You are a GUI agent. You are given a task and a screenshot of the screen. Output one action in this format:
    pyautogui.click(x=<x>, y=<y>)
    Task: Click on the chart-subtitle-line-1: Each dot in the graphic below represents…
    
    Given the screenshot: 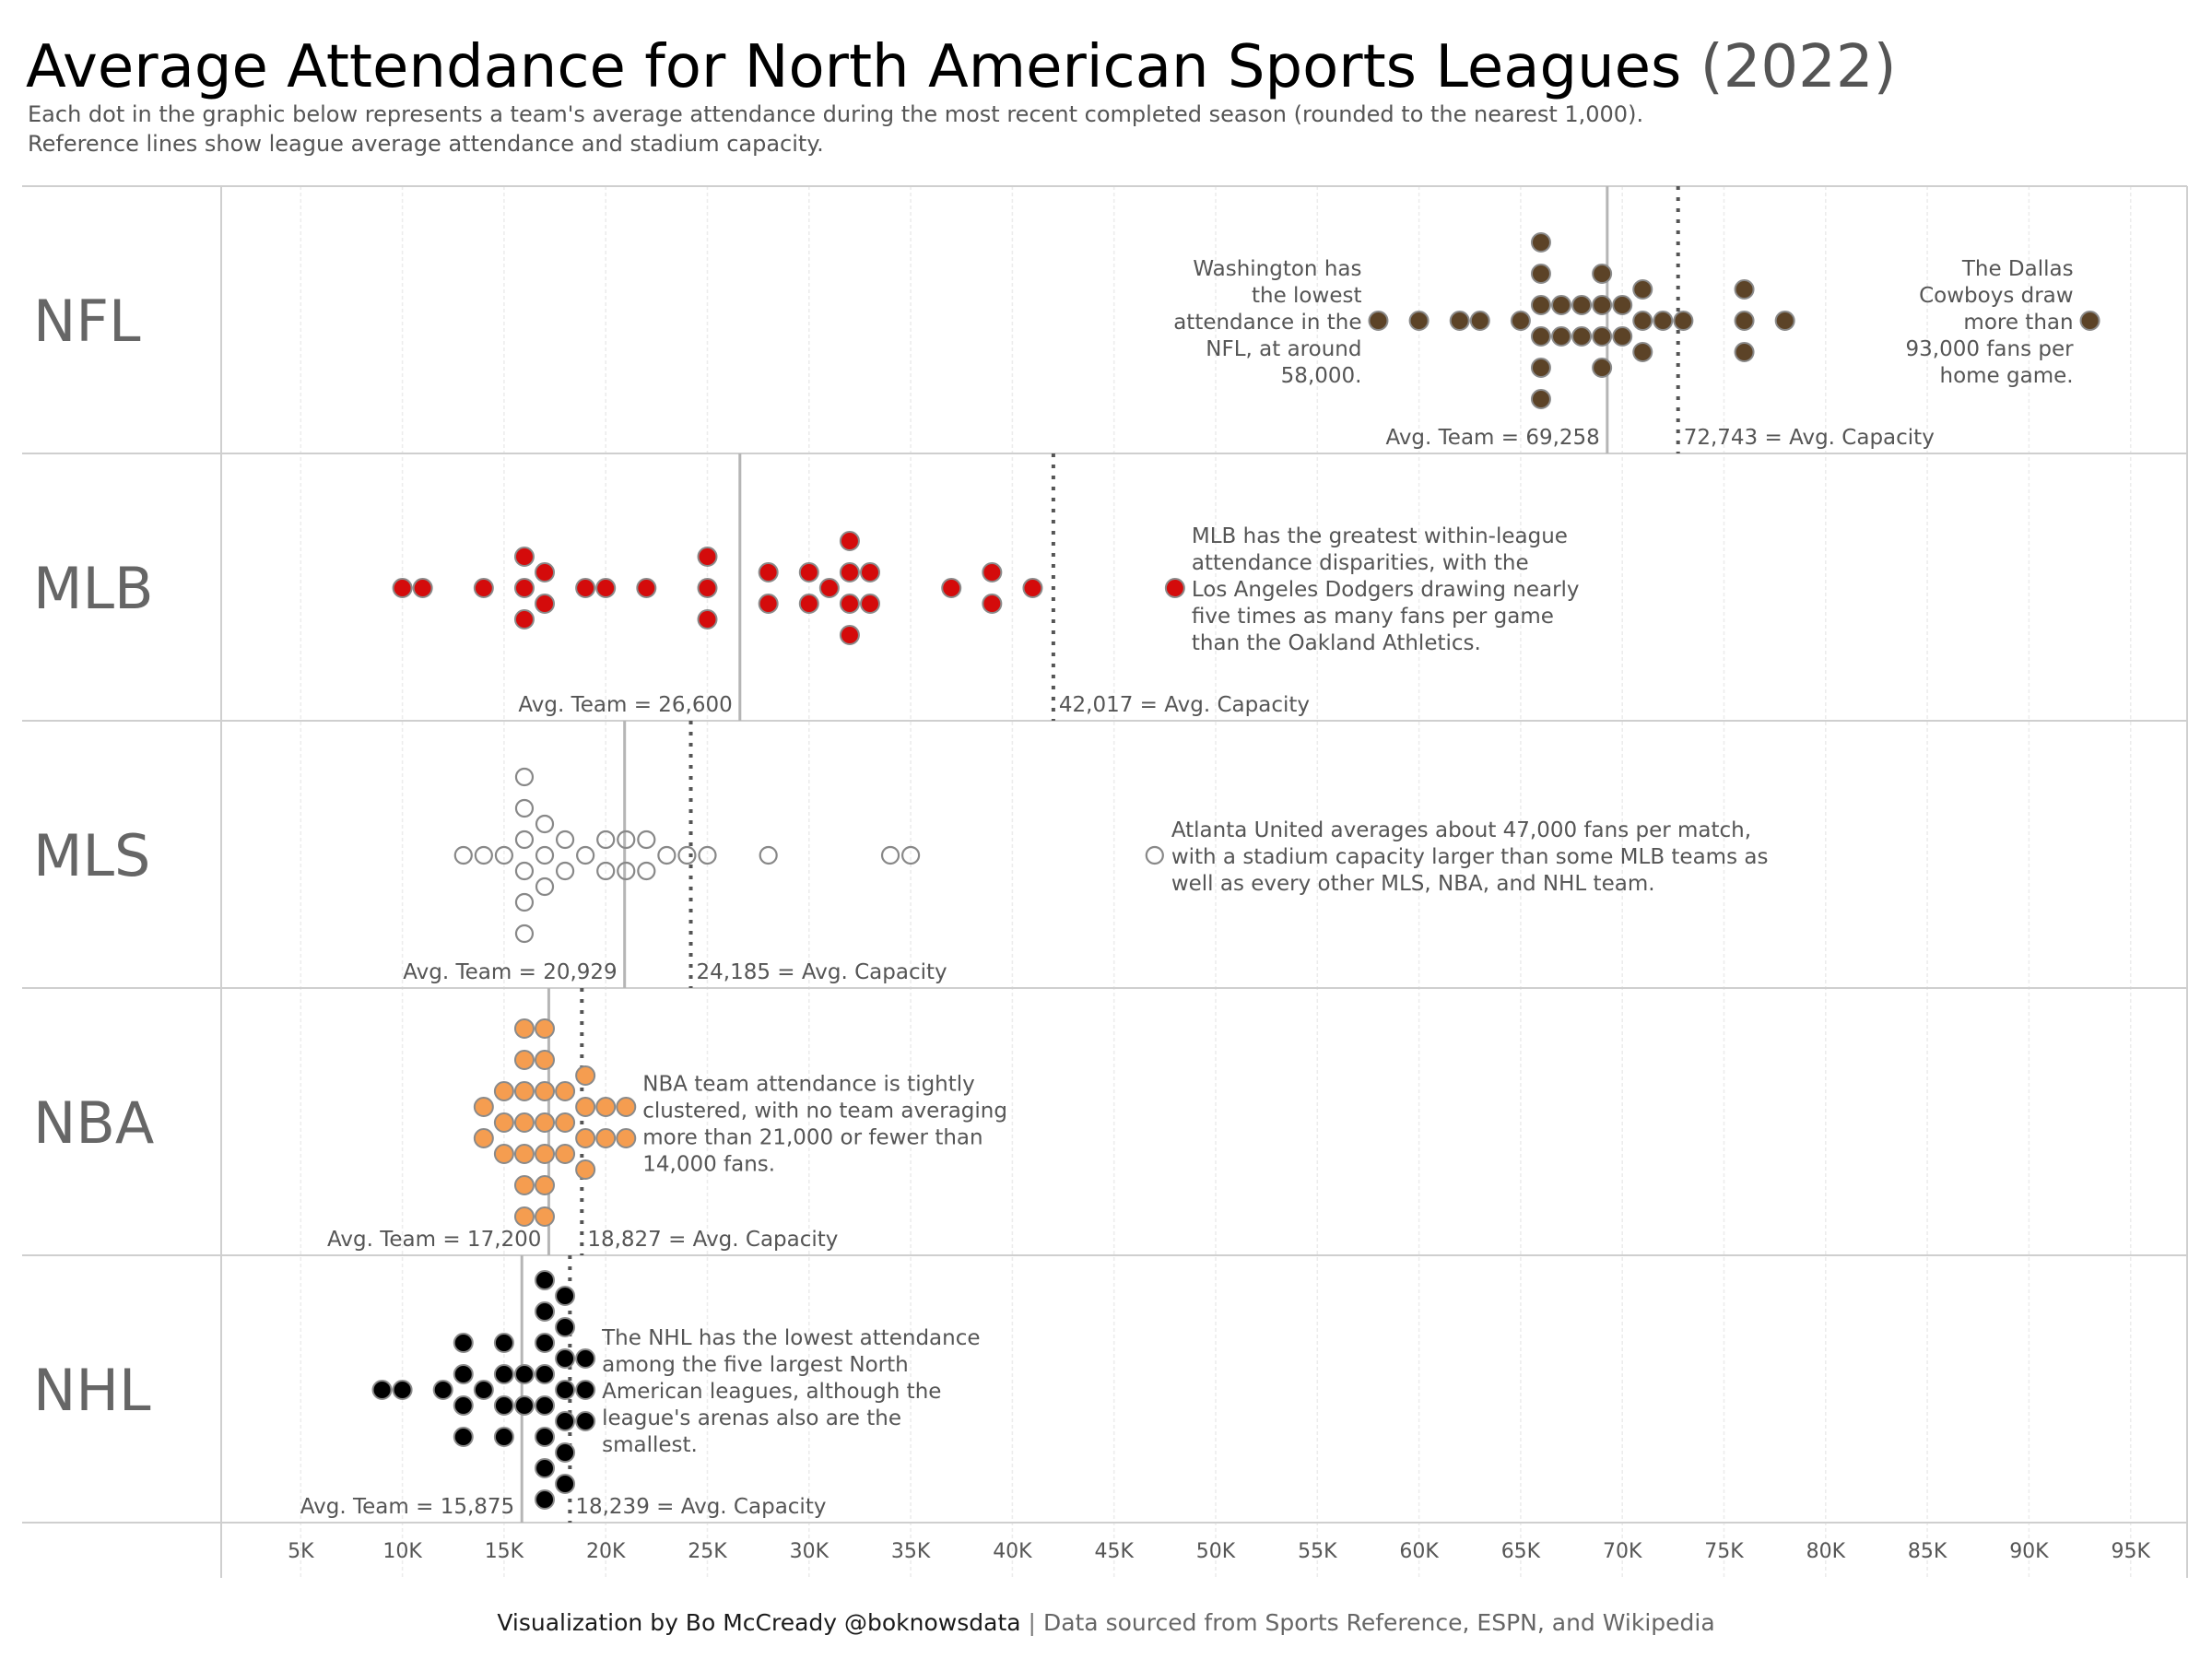 What is the action you would take?
    pyautogui.click(x=836, y=114)
    